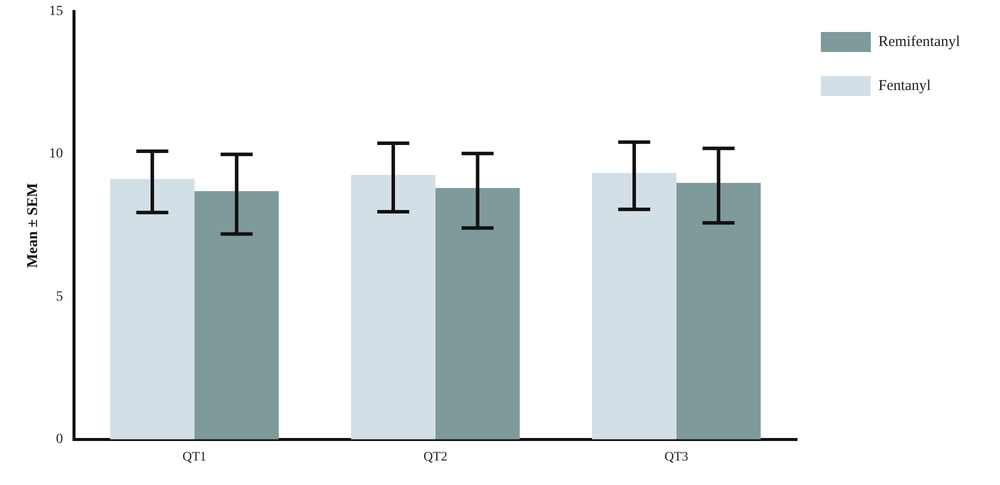 The image size is (1000, 485). I want to click on legend-label: Fentanyl, so click(904, 86).